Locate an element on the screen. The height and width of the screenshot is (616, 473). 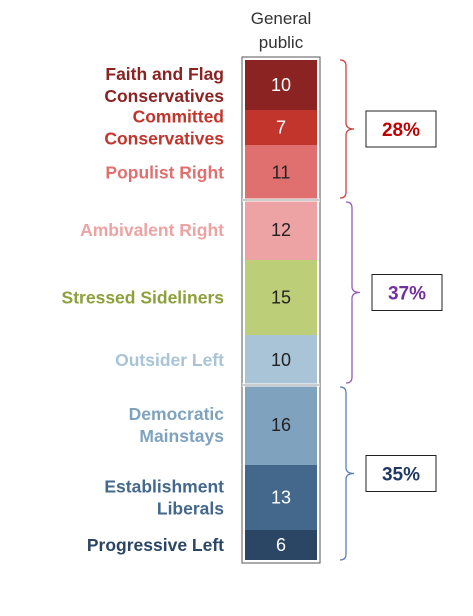
category-label: Ambivalent Right is located at coordinates (152, 230).